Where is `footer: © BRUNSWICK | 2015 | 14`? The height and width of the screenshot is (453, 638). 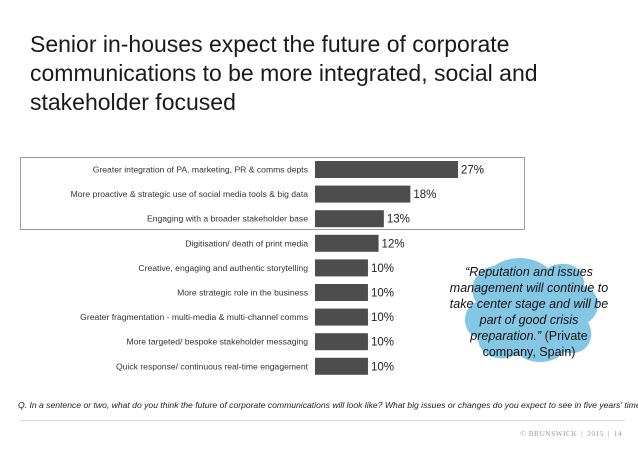 footer: © BRUNSWICK | 2015 | 14 is located at coordinates (571, 433).